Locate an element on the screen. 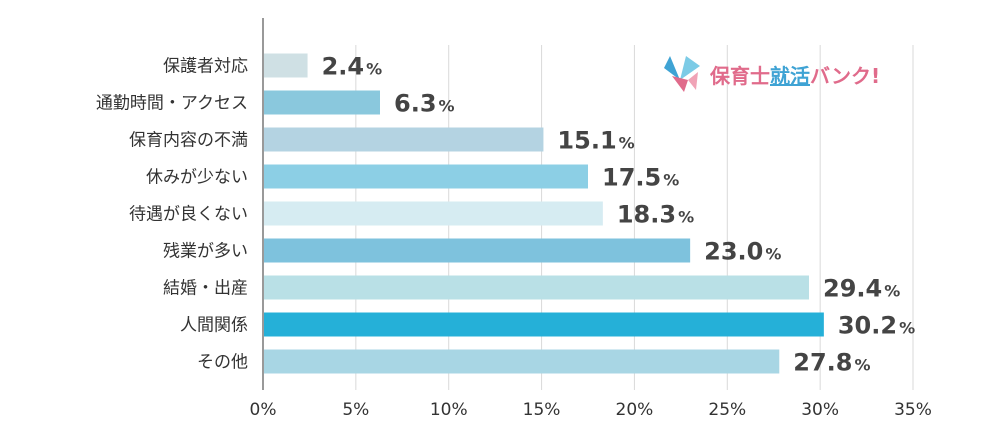  x-tick-label: 5% is located at coordinates (355, 410).